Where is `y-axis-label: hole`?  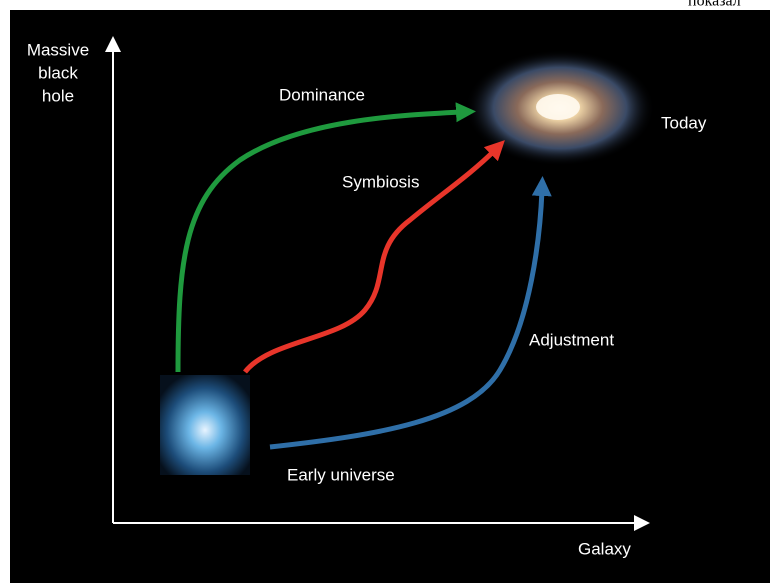
y-axis-label: hole is located at coordinates (58, 95).